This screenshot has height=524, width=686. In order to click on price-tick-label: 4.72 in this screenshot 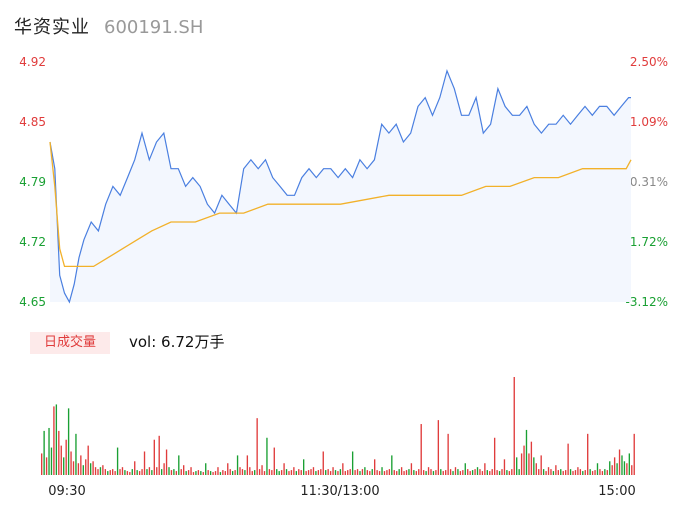, I will do `click(32, 242)`.